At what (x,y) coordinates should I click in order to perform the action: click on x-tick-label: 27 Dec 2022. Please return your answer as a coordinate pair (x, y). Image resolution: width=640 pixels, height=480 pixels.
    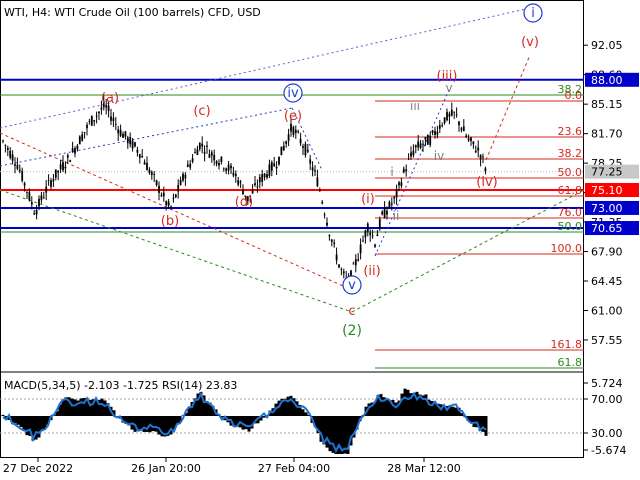
    Looking at the image, I should click on (38, 468).